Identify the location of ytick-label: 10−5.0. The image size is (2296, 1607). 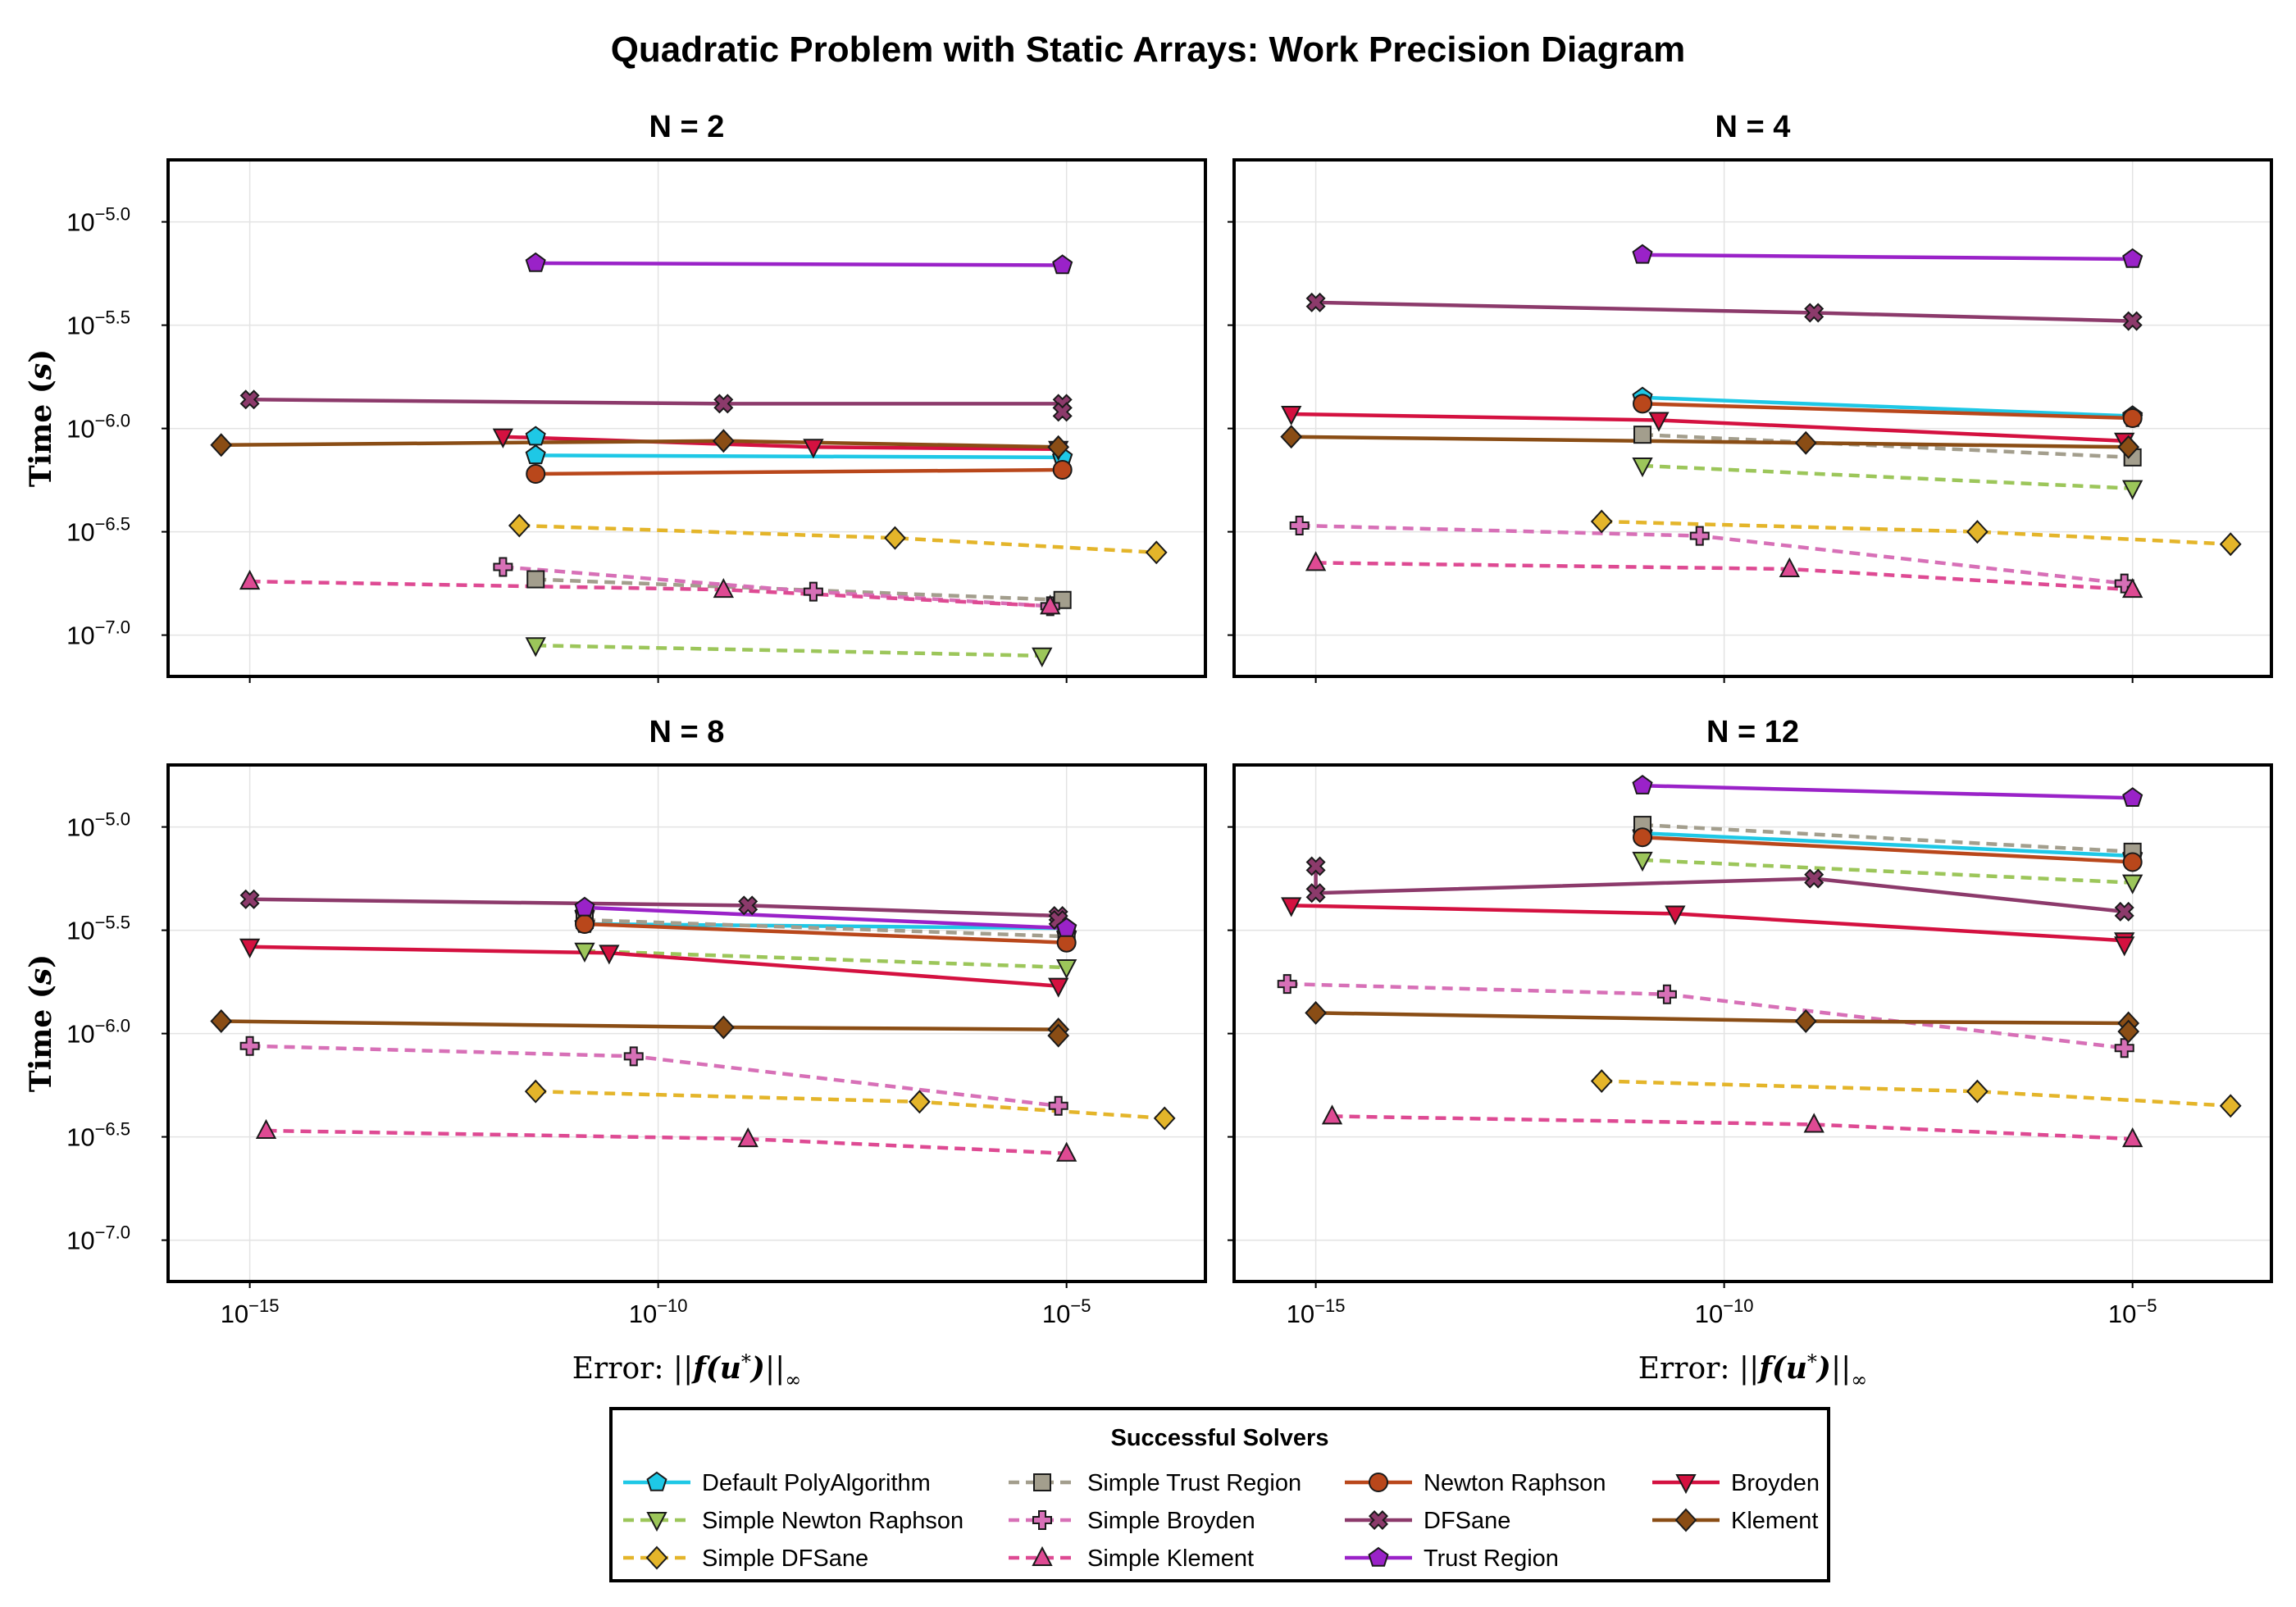
(98, 825).